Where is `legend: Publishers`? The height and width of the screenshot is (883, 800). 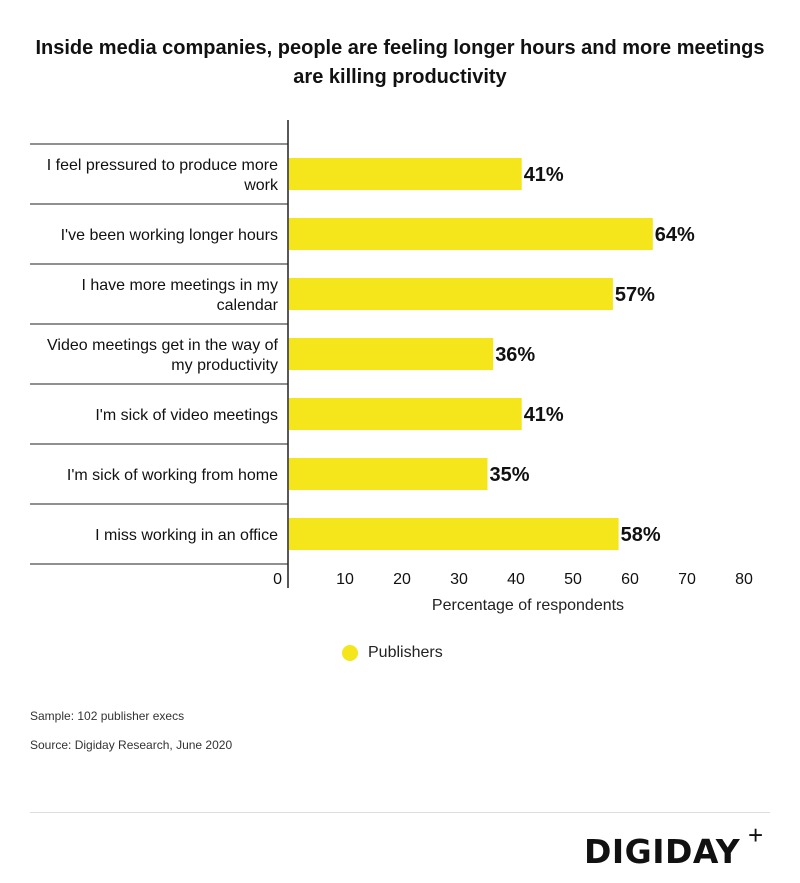 legend: Publishers is located at coordinates (392, 653).